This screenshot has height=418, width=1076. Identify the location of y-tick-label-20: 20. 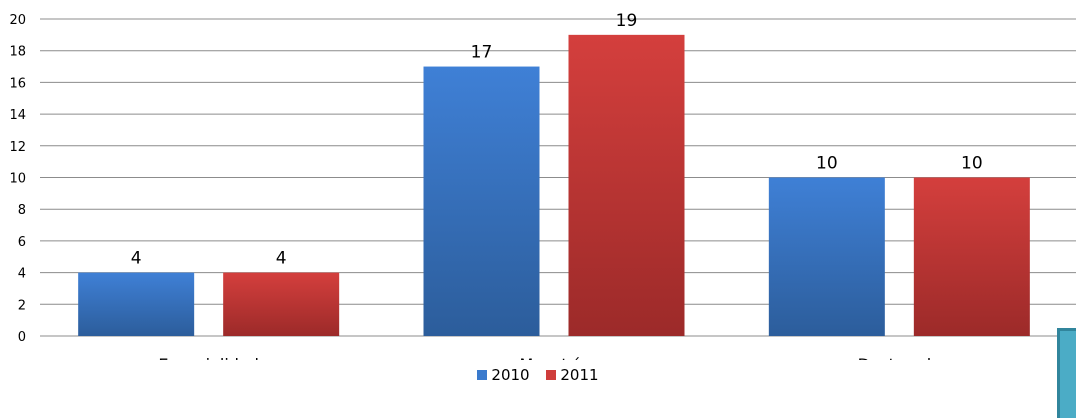
(17, 20).